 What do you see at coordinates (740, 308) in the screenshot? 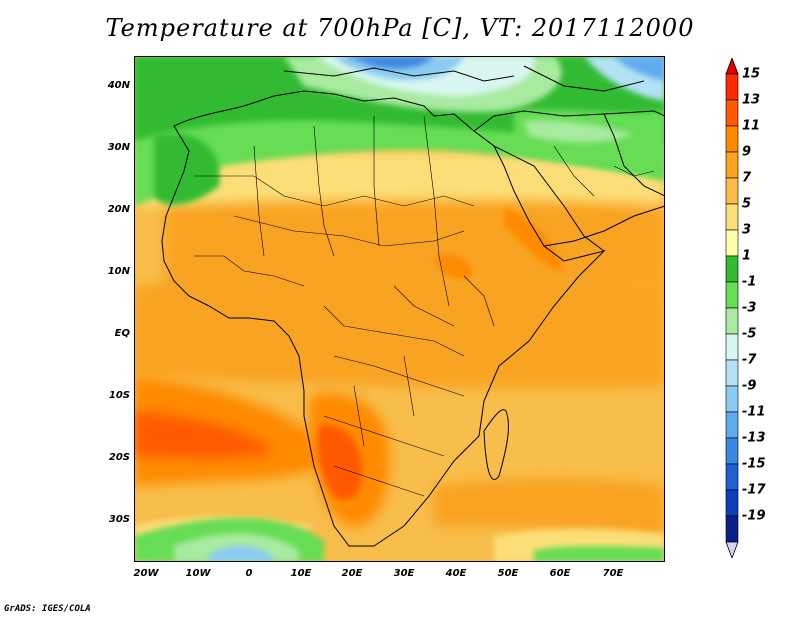
I see `colorbar` at bounding box center [740, 308].